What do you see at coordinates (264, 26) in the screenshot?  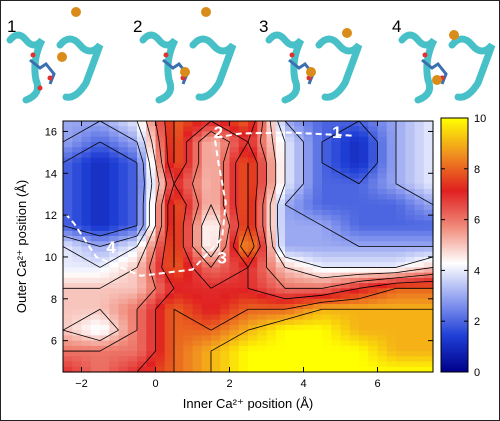 I see `state-label-3: 3` at bounding box center [264, 26].